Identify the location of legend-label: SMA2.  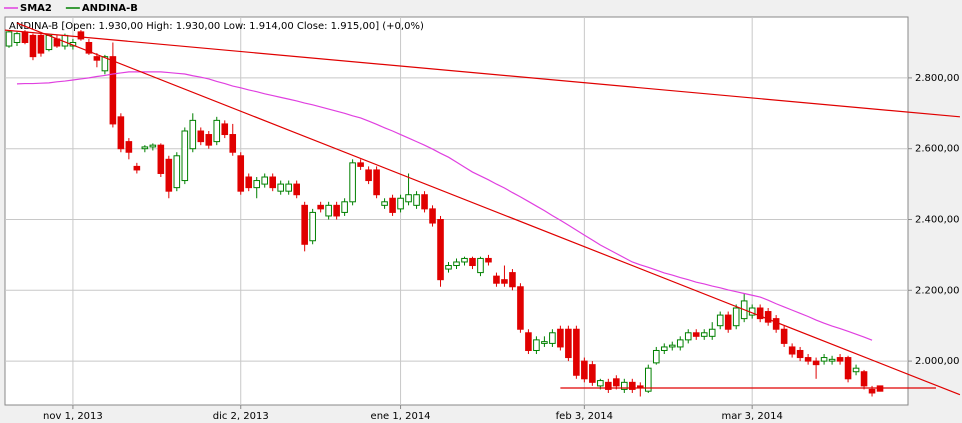
(36, 8).